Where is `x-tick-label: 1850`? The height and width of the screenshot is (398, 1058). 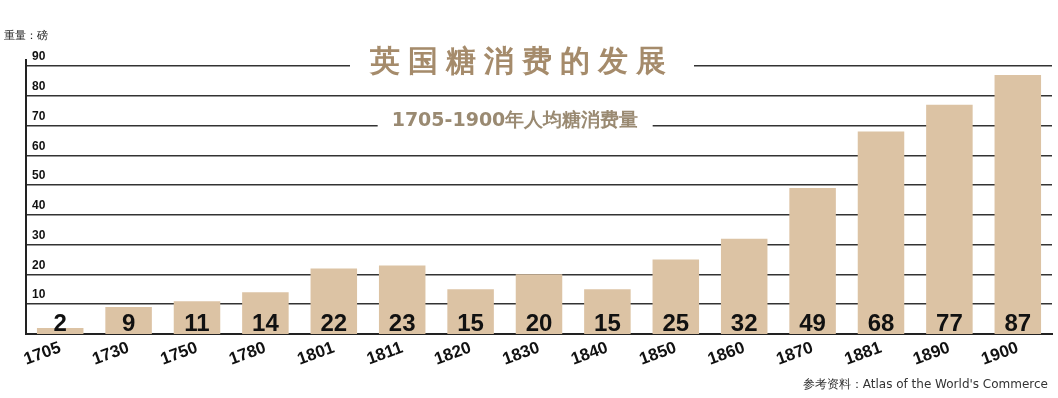 x-tick-label: 1850 is located at coordinates (657, 353).